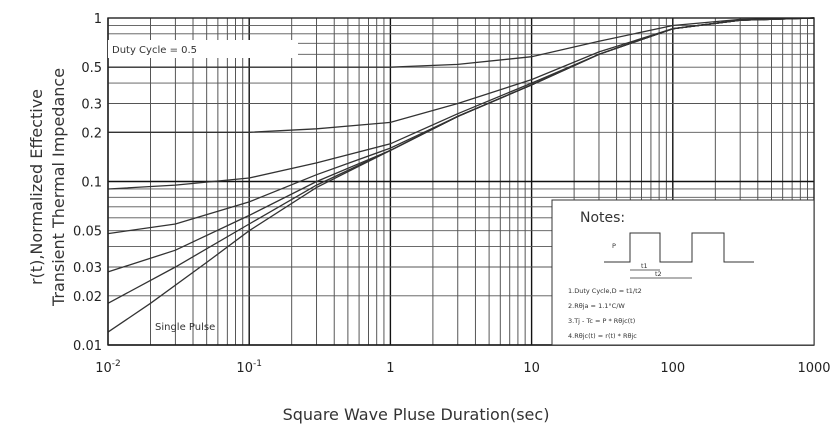  I want to click on y-tick-label: 0.03, so click(87, 268).